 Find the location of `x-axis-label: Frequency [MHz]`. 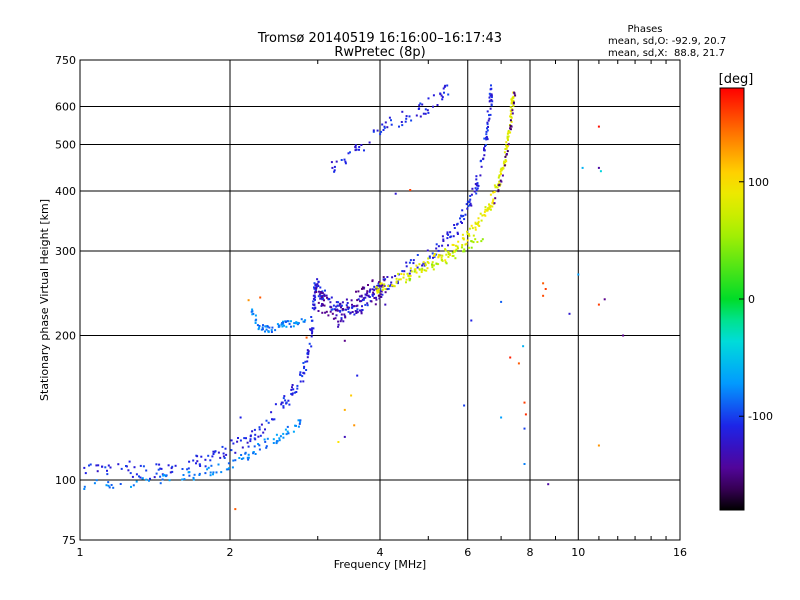

x-axis-label: Frequency [MHz] is located at coordinates (380, 564).